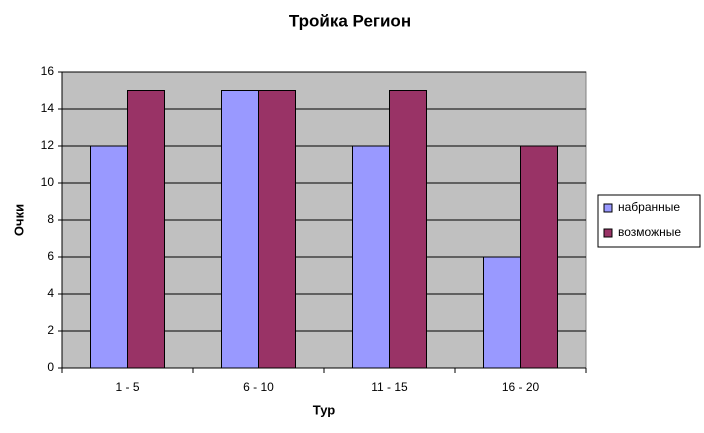  What do you see at coordinates (389, 387) in the screenshot?
I see `x-tick-label: 11 - 15` at bounding box center [389, 387].